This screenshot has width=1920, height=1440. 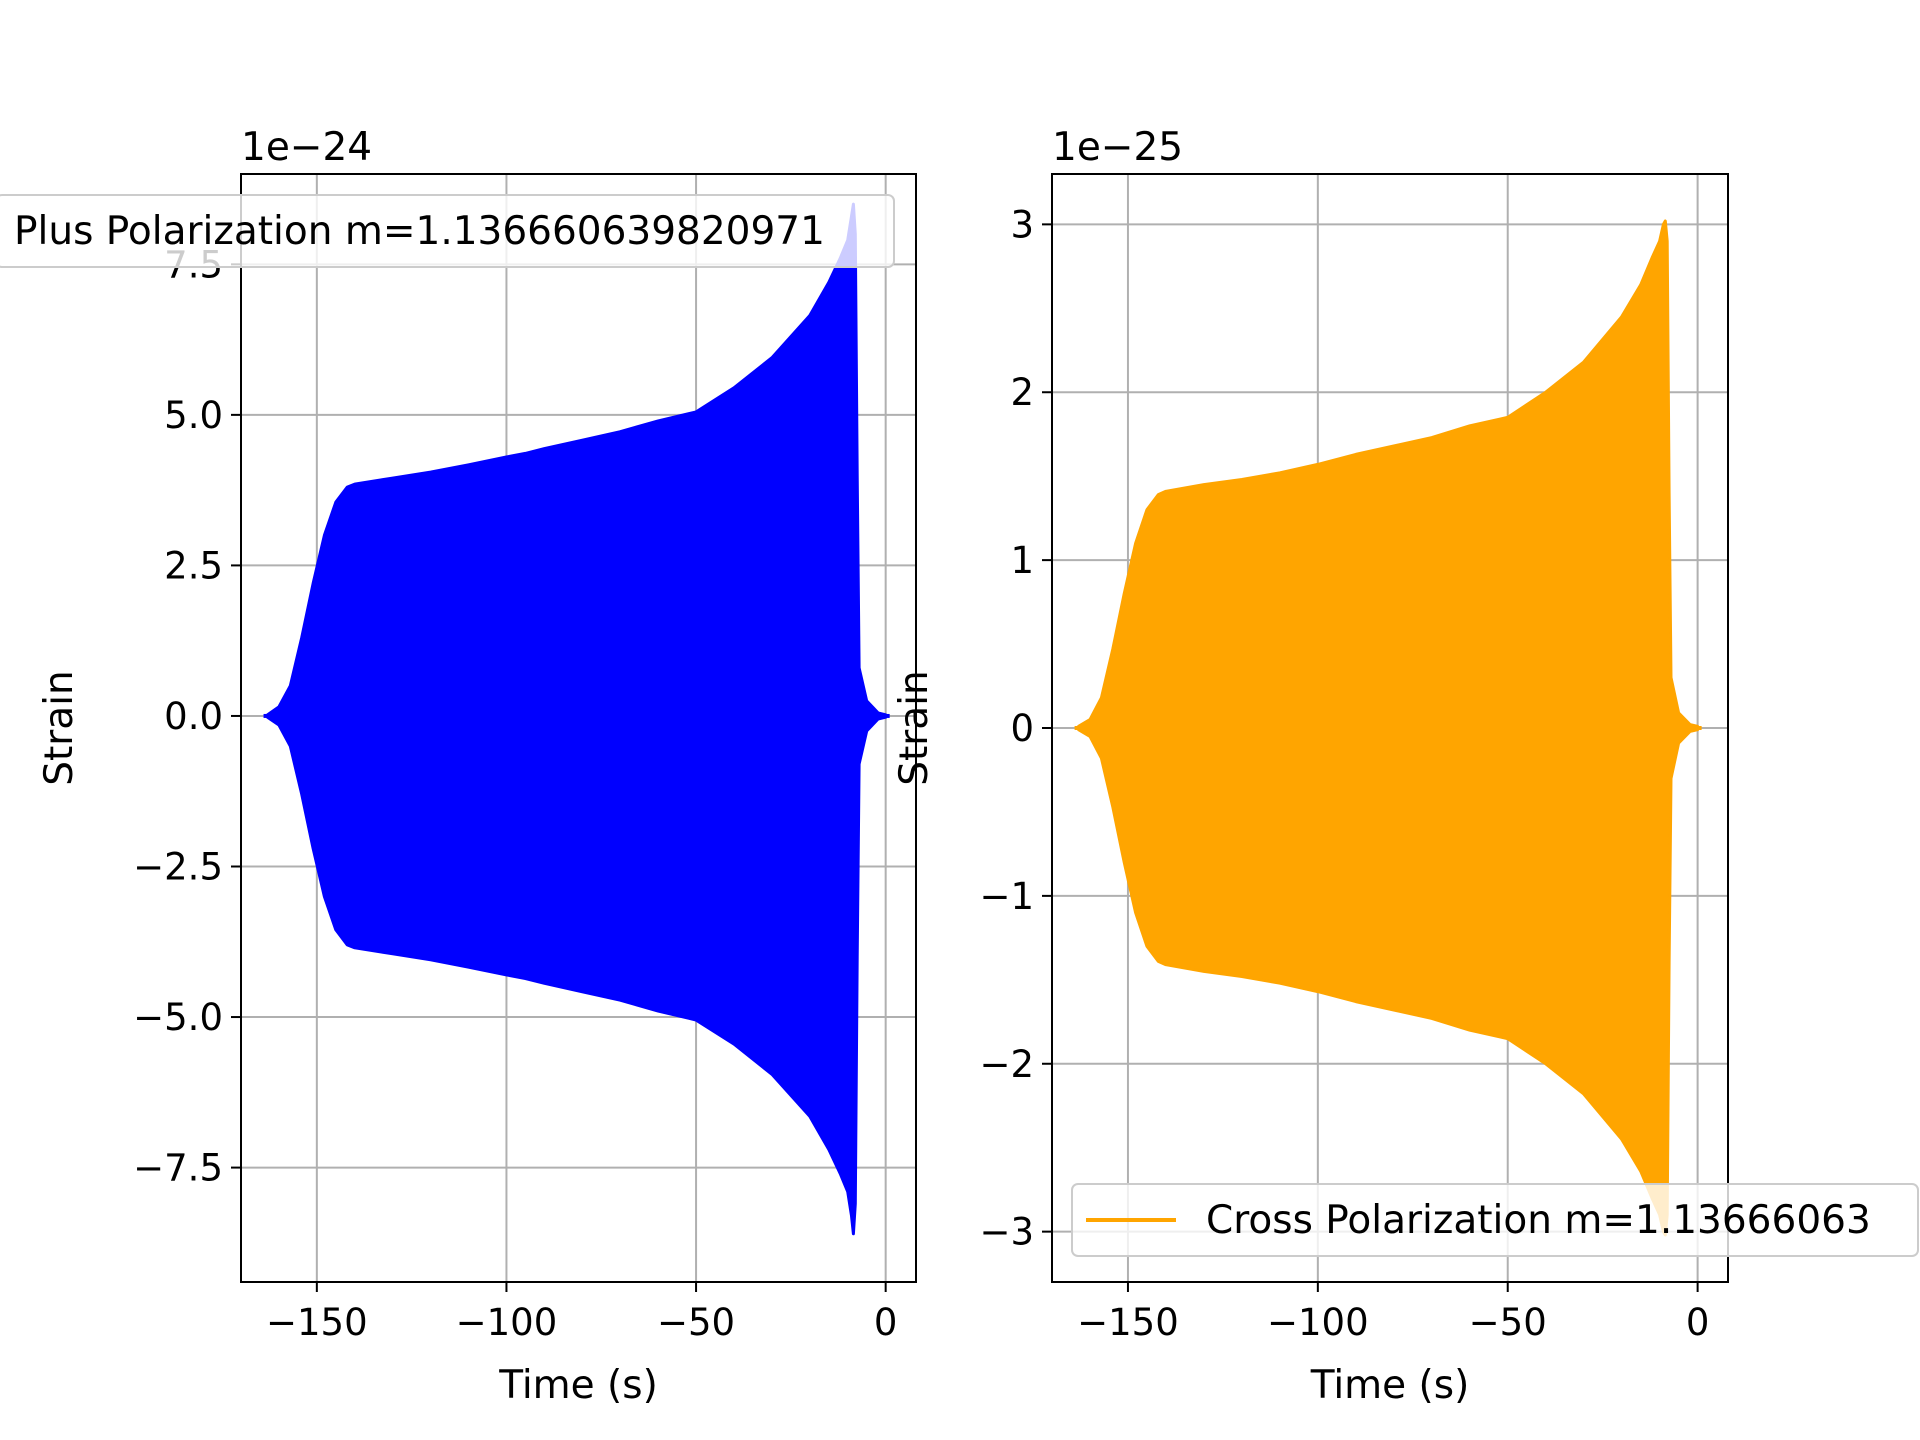 What do you see at coordinates (1117, 147) in the screenshot?
I see `y-offset-label-cross: 1e−25` at bounding box center [1117, 147].